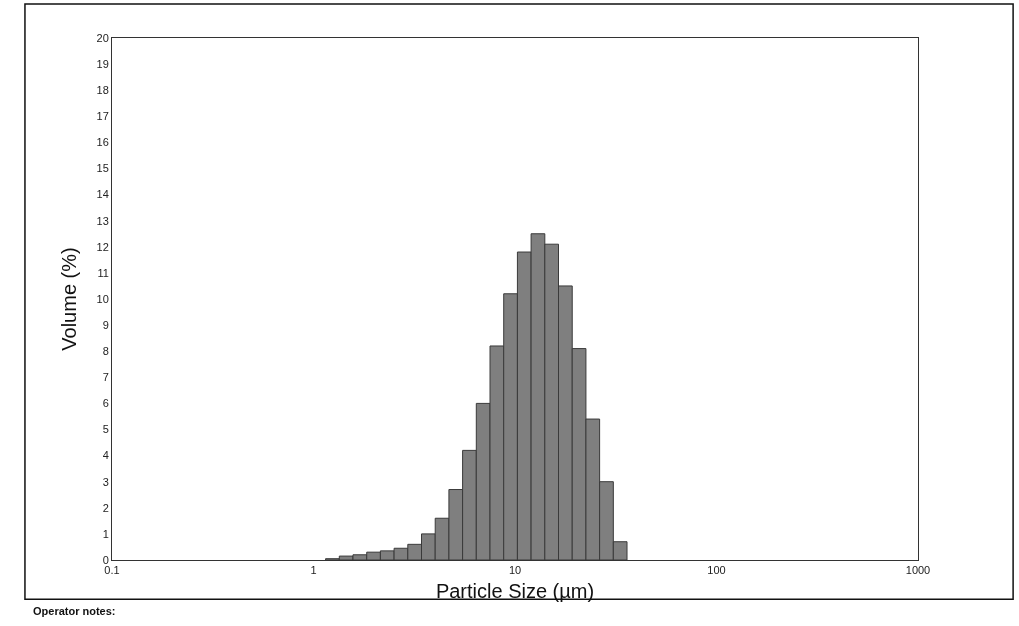 Image resolution: width=1019 pixels, height=626 pixels. I want to click on y-tick-label: 14, so click(102, 194).